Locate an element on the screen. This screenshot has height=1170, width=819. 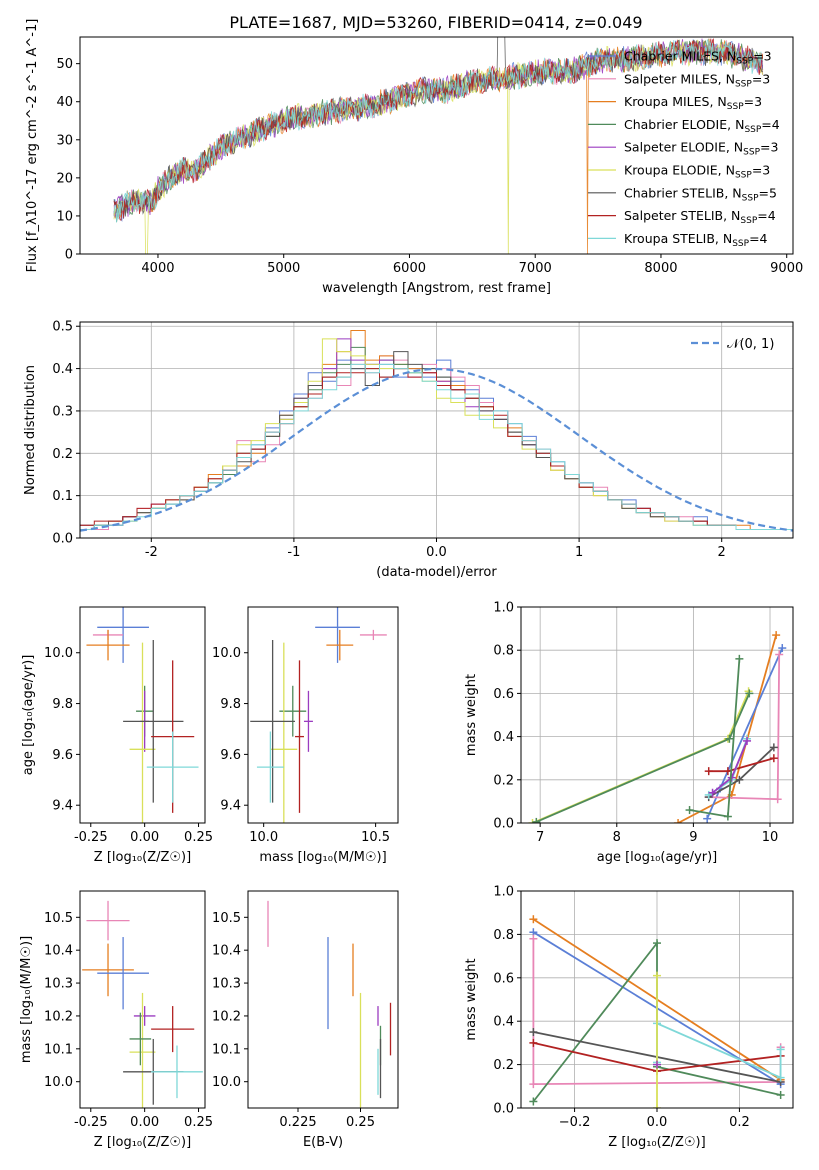
y-tick-label: 40 is located at coordinates (64, 102).